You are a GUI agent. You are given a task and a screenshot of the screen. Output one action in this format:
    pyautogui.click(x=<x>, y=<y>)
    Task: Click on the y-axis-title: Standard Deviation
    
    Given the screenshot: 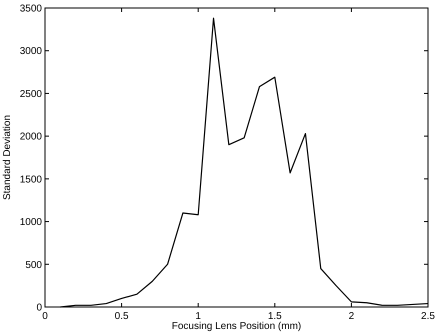 What is the action you would take?
    pyautogui.click(x=7, y=157)
    